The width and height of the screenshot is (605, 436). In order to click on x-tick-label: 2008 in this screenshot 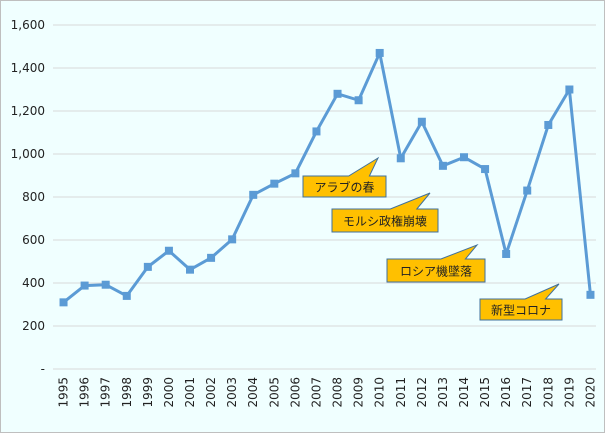, I will do `click(338, 392)`.